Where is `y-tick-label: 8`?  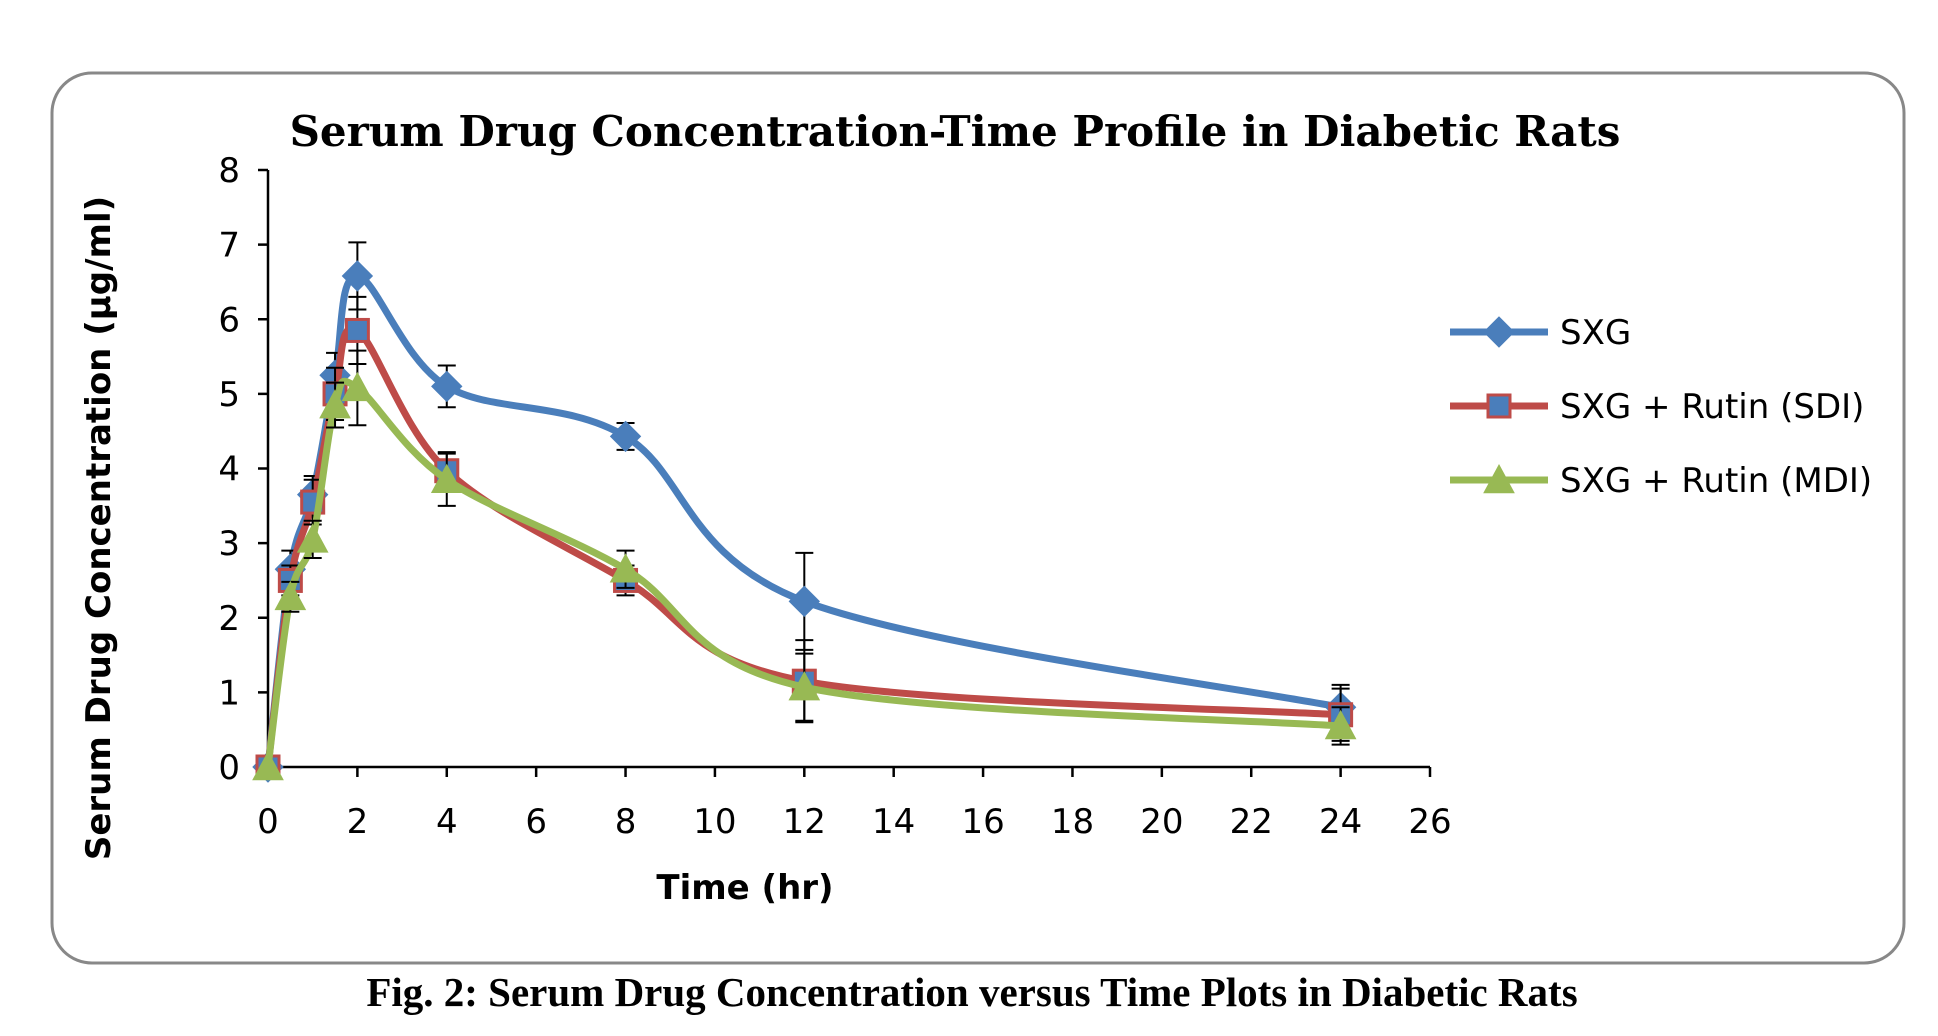 y-tick-label: 8 is located at coordinates (229, 171).